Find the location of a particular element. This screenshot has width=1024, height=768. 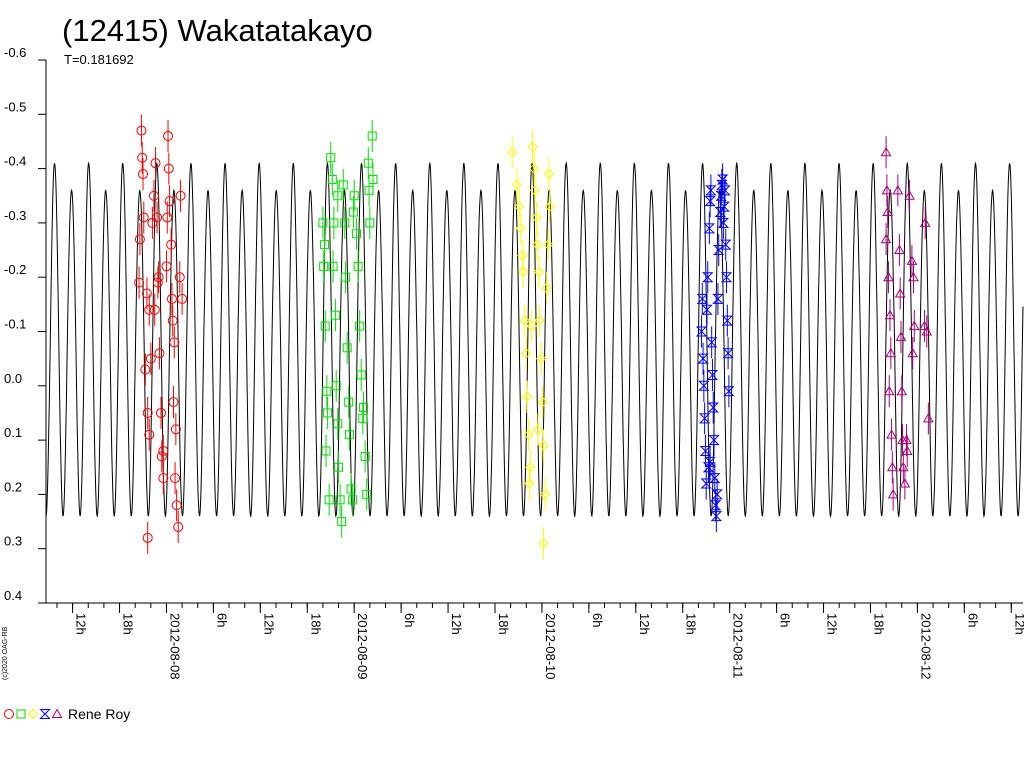

chart-title: (12415) Wakatatakayo is located at coordinates (217, 30).